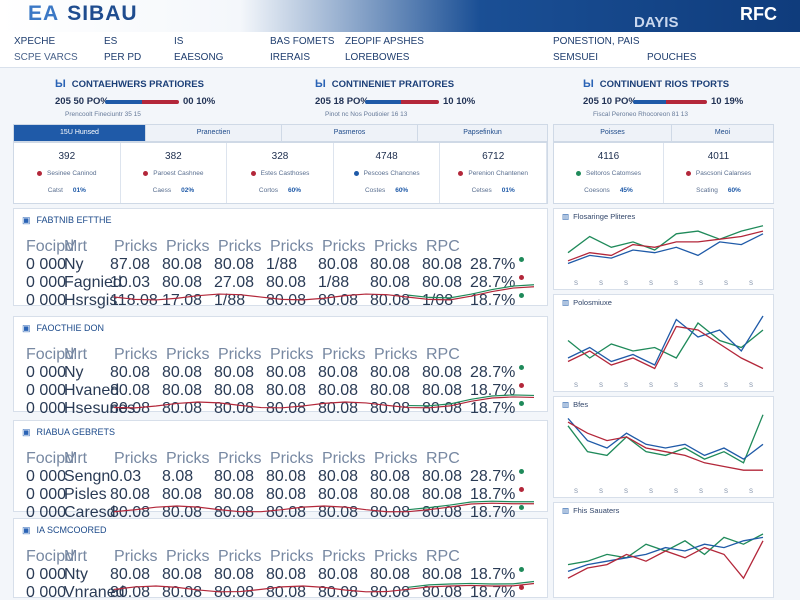 This screenshot has width=800, height=600. I want to click on menu-subitem: PER PD, so click(123, 57).